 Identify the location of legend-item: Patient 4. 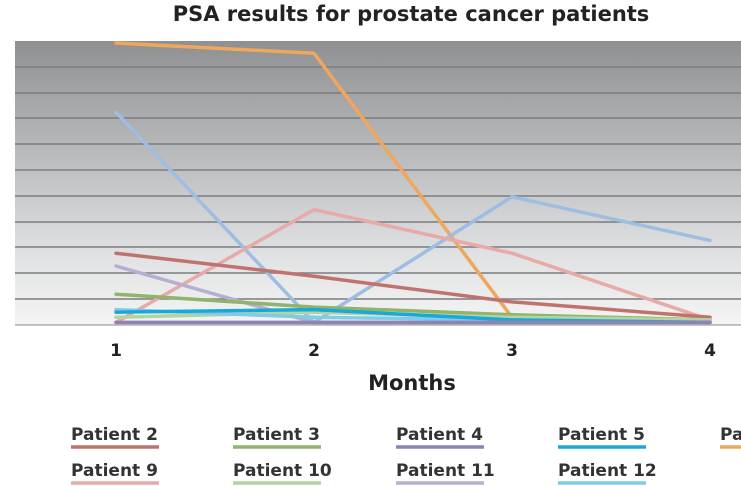
(440, 437).